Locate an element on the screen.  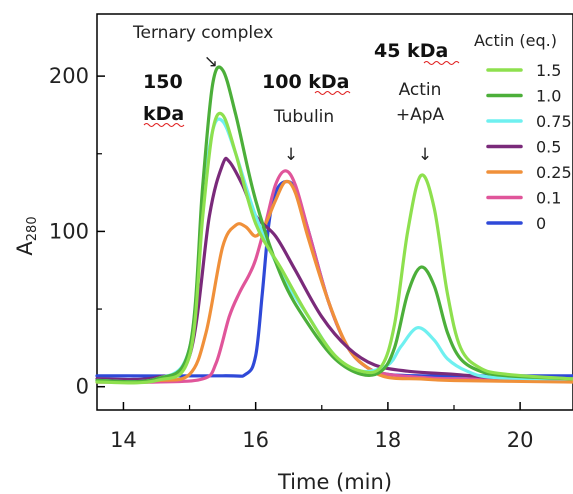
legend-label: 0.5 is located at coordinates (548, 147).